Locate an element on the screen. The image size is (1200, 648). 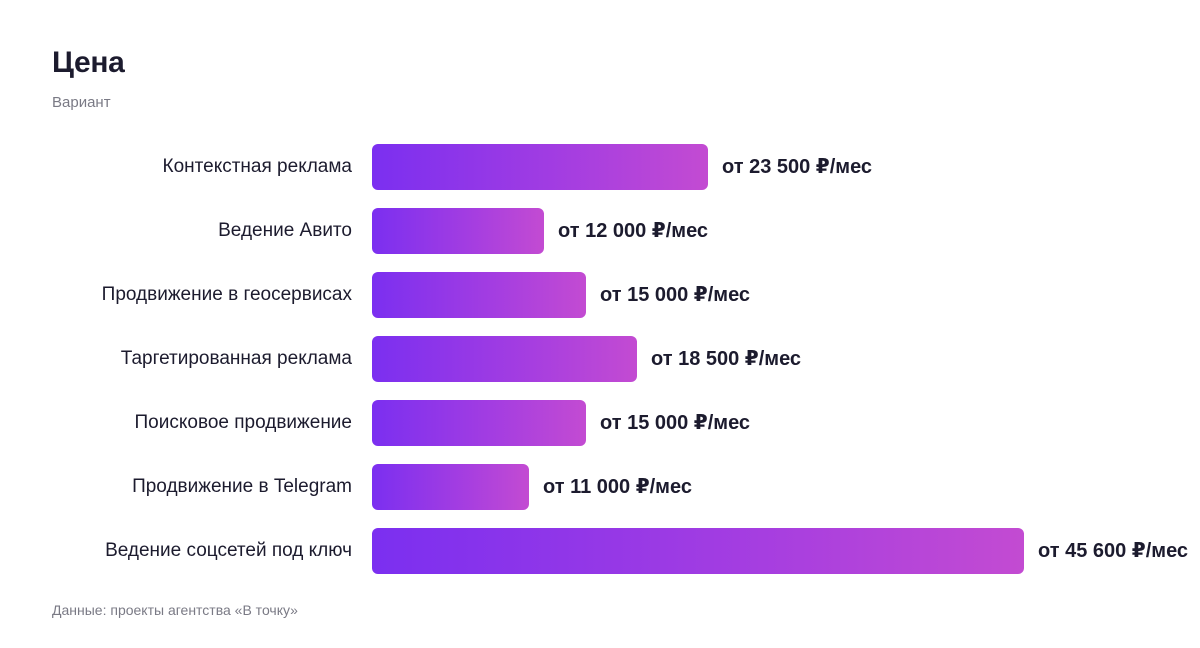
bar-row: Контекстная реклама от 23 500 ₽/мес is located at coordinates (600, 167).